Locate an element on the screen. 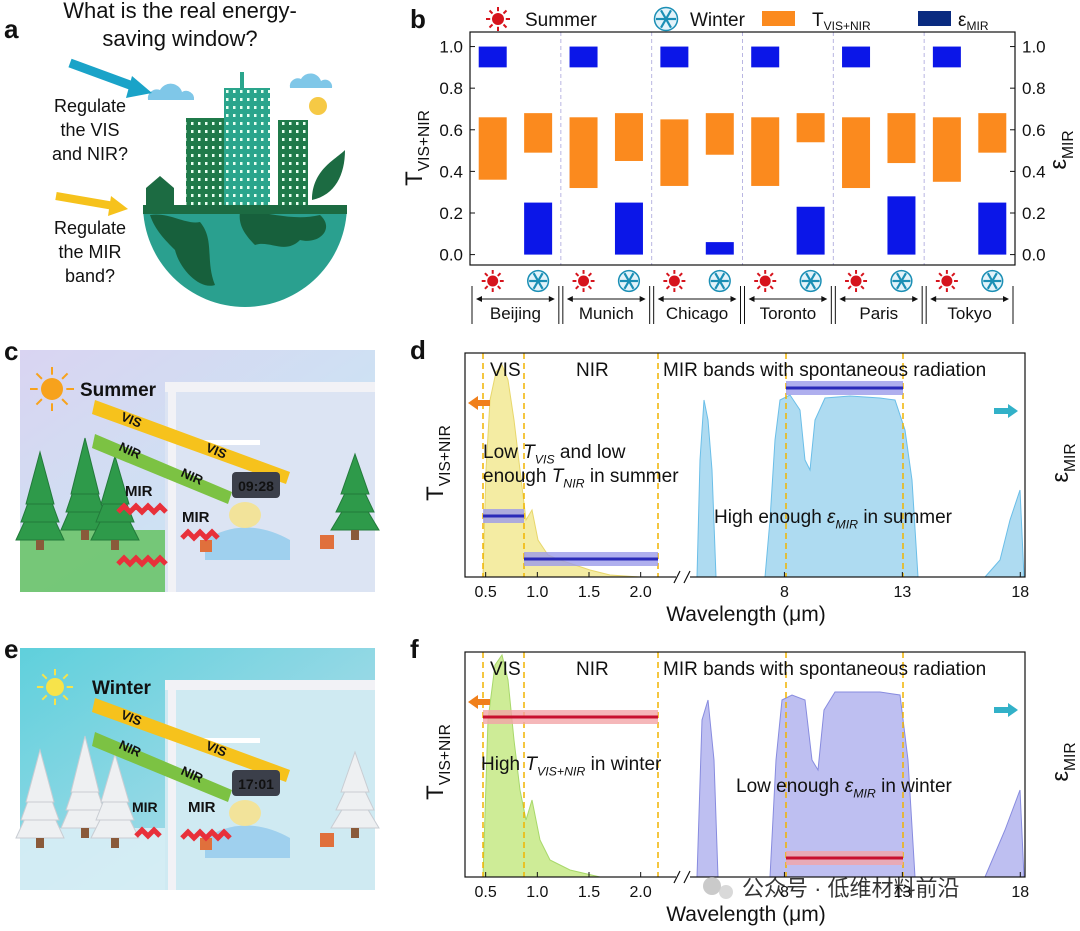 The height and width of the screenshot is (931, 1080). x-tick-label: 2.0 is located at coordinates (641, 592).